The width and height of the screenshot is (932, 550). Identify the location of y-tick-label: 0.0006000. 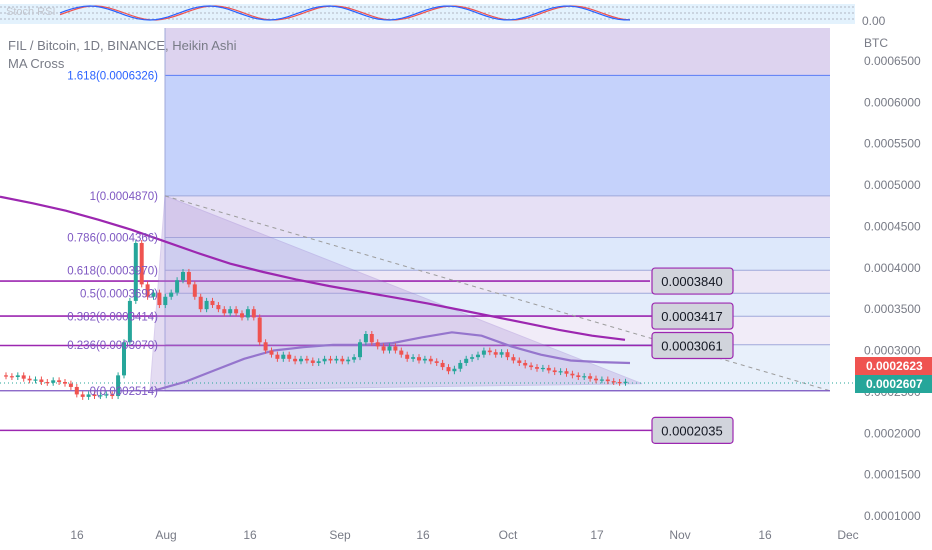
(892, 102).